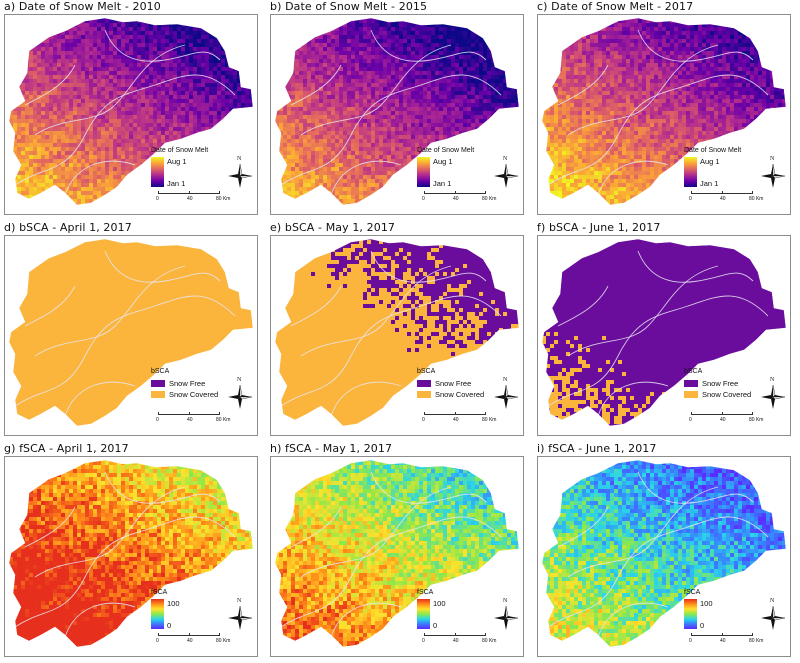 This screenshot has width=800, height=663. I want to click on panel-h: h) fSCA - May 1, 2017 fSCA 100 0 N 0 40 80 Km, so click(397, 552).